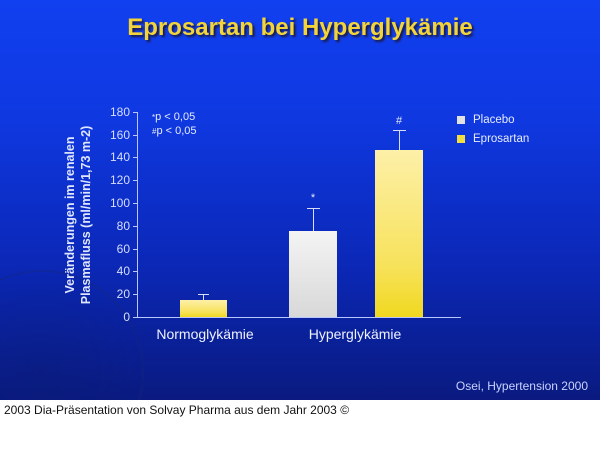 Image resolution: width=600 pixels, height=461 pixels. Describe the element at coordinates (205, 334) in the screenshot. I see `category-label-normoglykaemie: Normoglykämie` at that location.